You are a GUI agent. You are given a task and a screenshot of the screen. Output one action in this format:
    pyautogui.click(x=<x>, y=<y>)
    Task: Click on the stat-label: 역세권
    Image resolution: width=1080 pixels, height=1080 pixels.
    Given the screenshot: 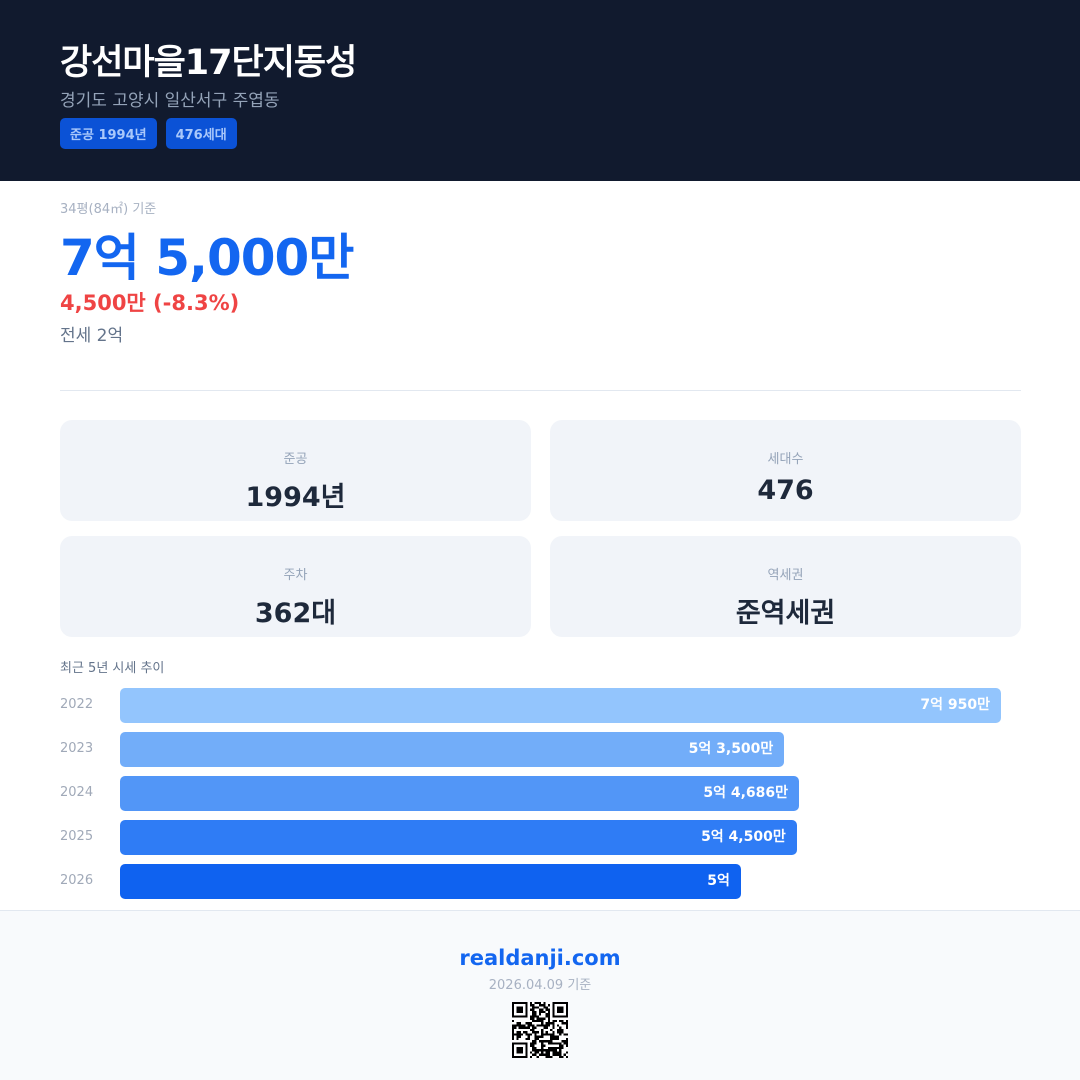 What is the action you would take?
    pyautogui.click(x=785, y=575)
    